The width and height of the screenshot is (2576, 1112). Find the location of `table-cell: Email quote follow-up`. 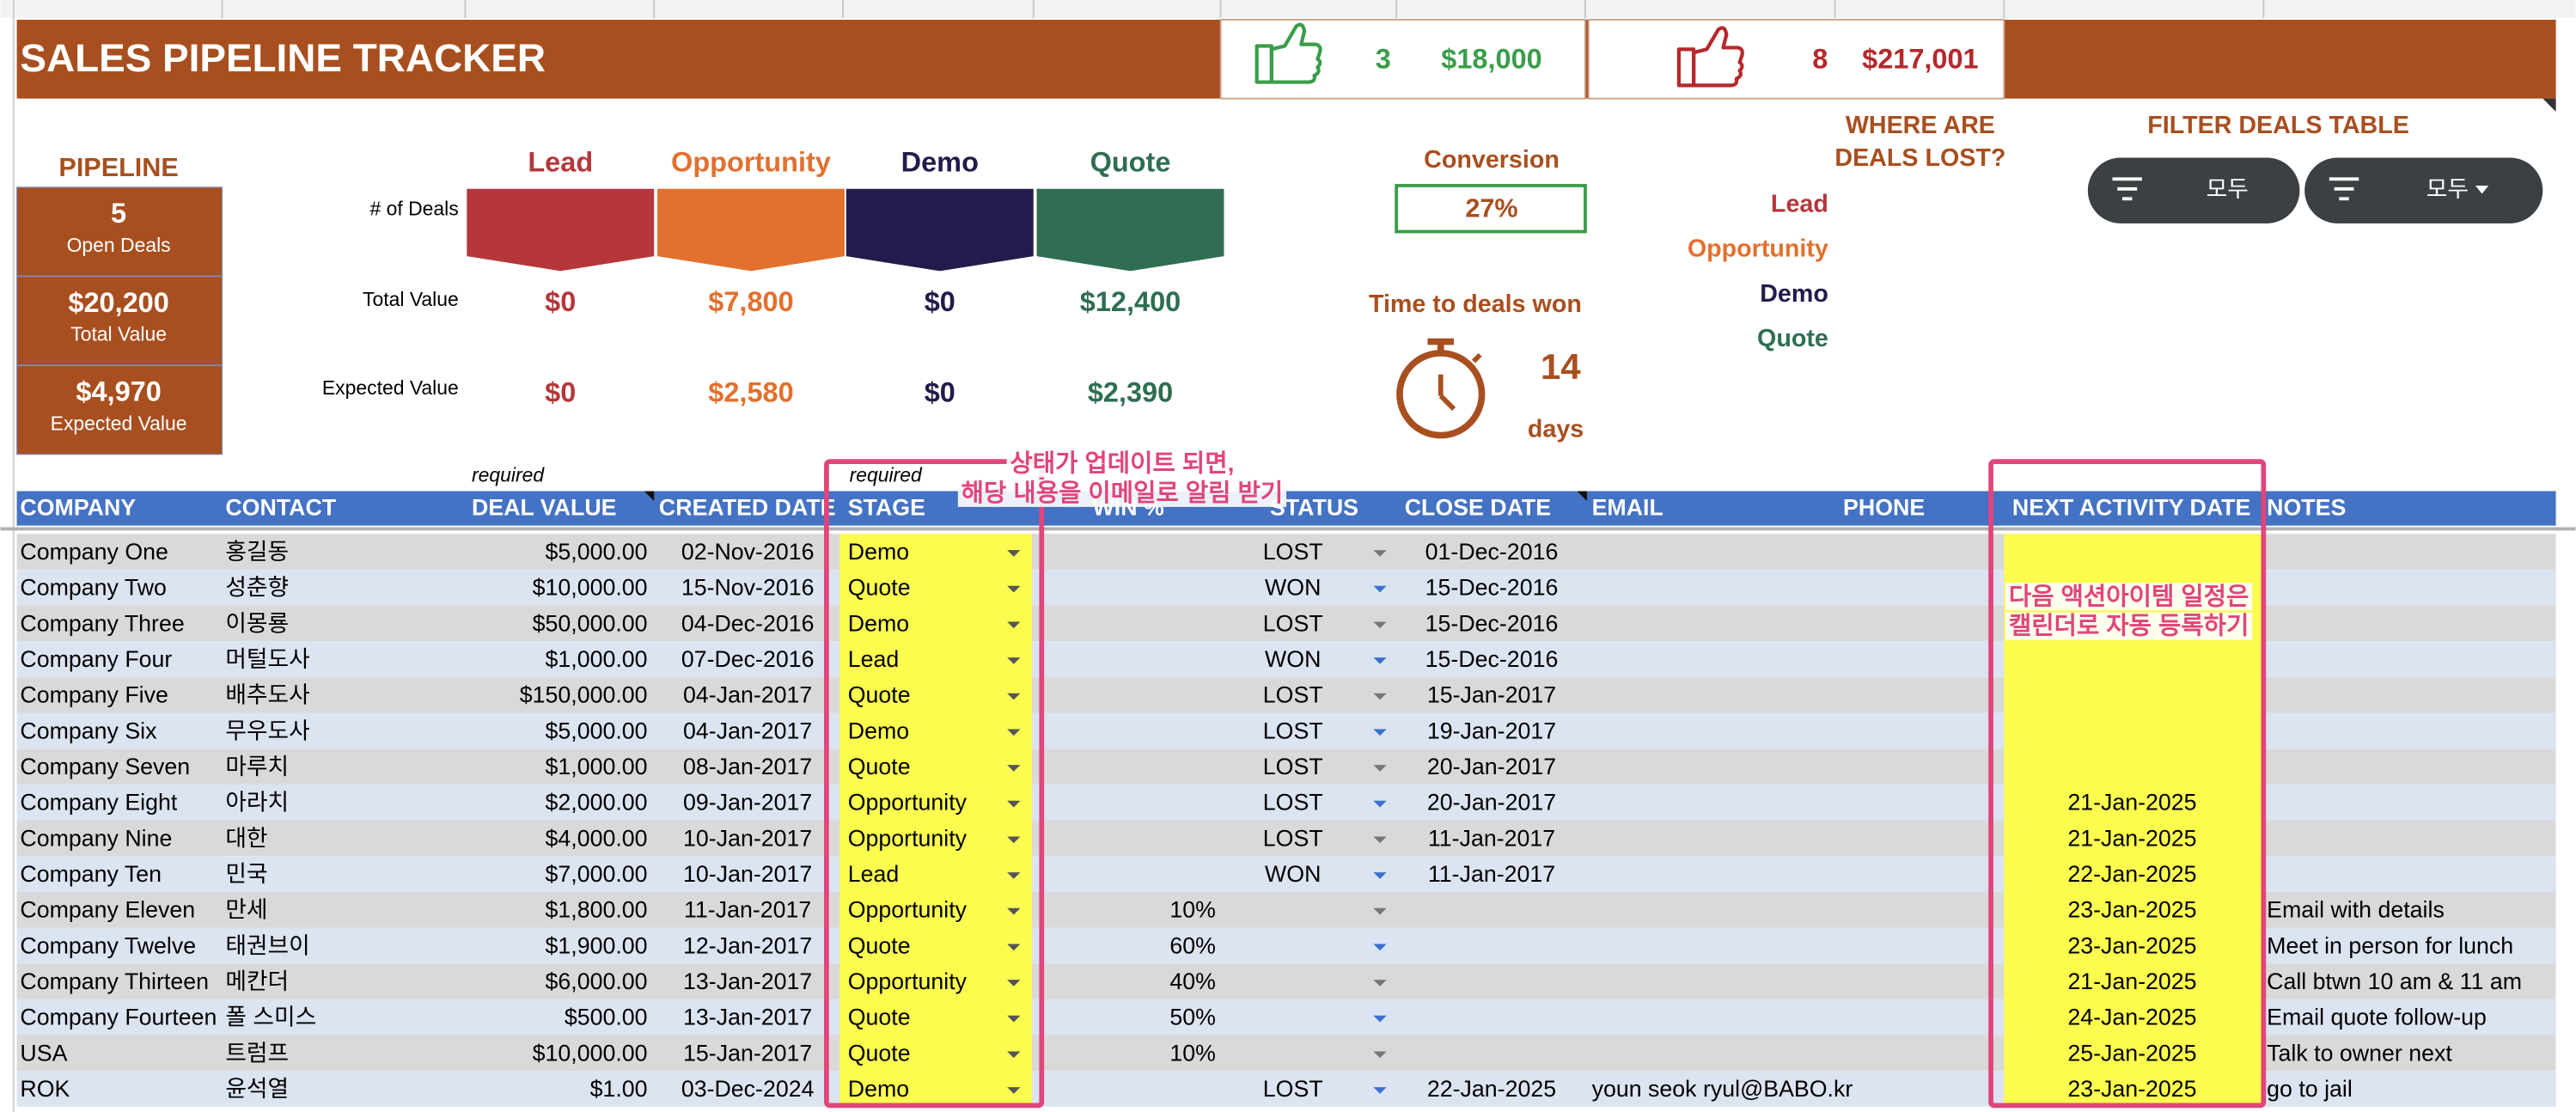

table-cell: Email quote follow-up is located at coordinates (2377, 1017).